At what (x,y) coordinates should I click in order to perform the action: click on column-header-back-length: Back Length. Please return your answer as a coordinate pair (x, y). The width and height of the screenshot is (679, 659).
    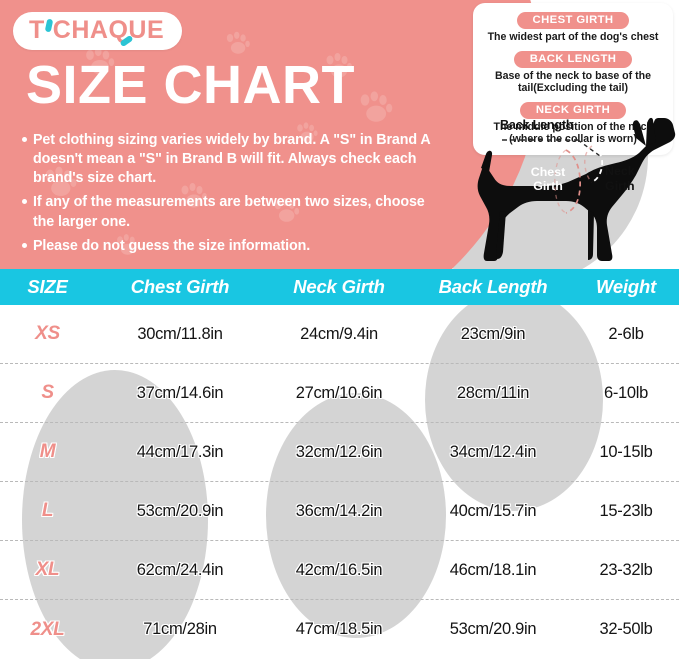
    Looking at the image, I should click on (493, 286).